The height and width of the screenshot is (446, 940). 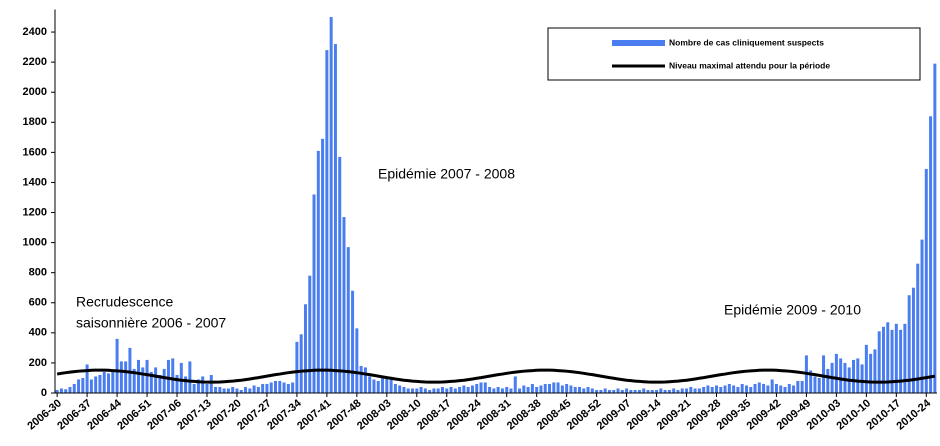 What do you see at coordinates (35, 243) in the screenshot?
I see `y-tick-label: 1000` at bounding box center [35, 243].